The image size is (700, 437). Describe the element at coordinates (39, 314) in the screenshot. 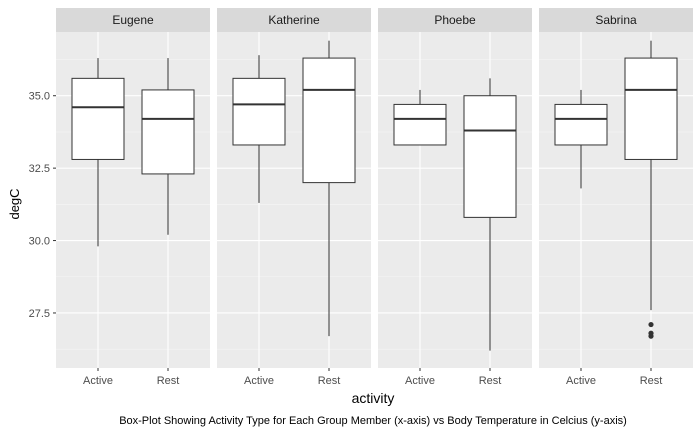

I see `y-tick-label: 27.5` at that location.